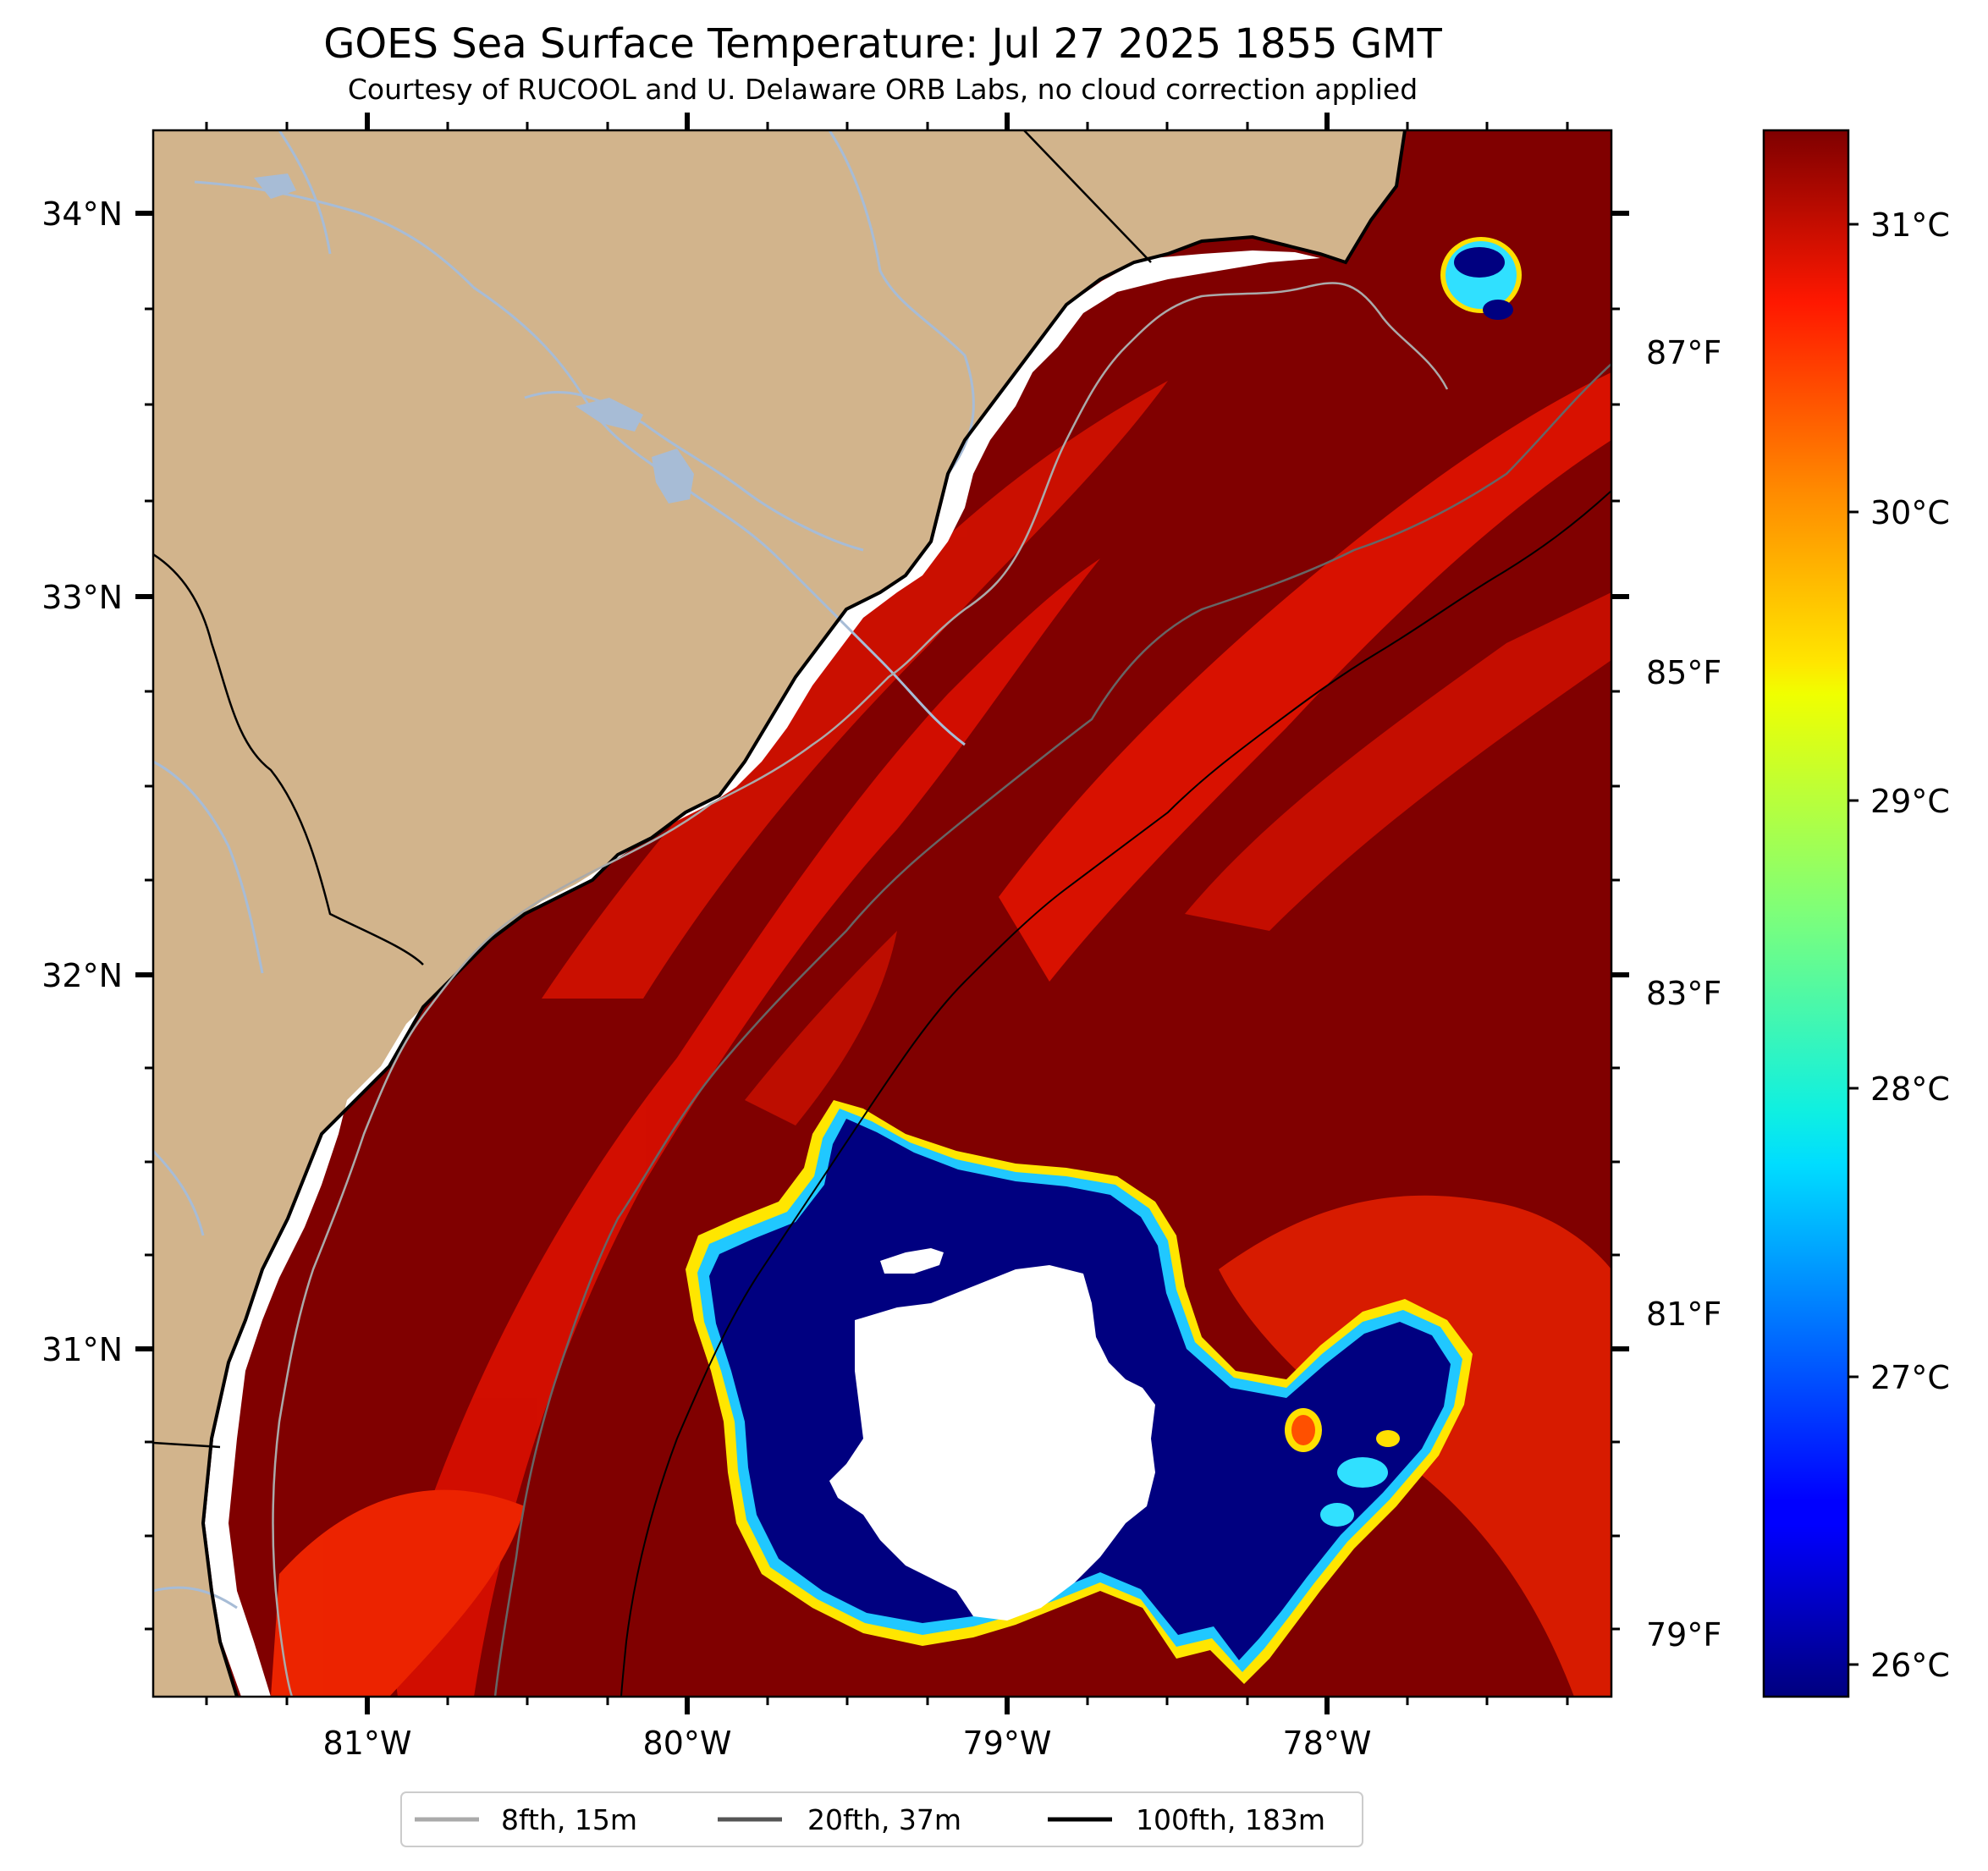 This screenshot has width=1988, height=1871. I want to click on lakes, so click(474, 338).